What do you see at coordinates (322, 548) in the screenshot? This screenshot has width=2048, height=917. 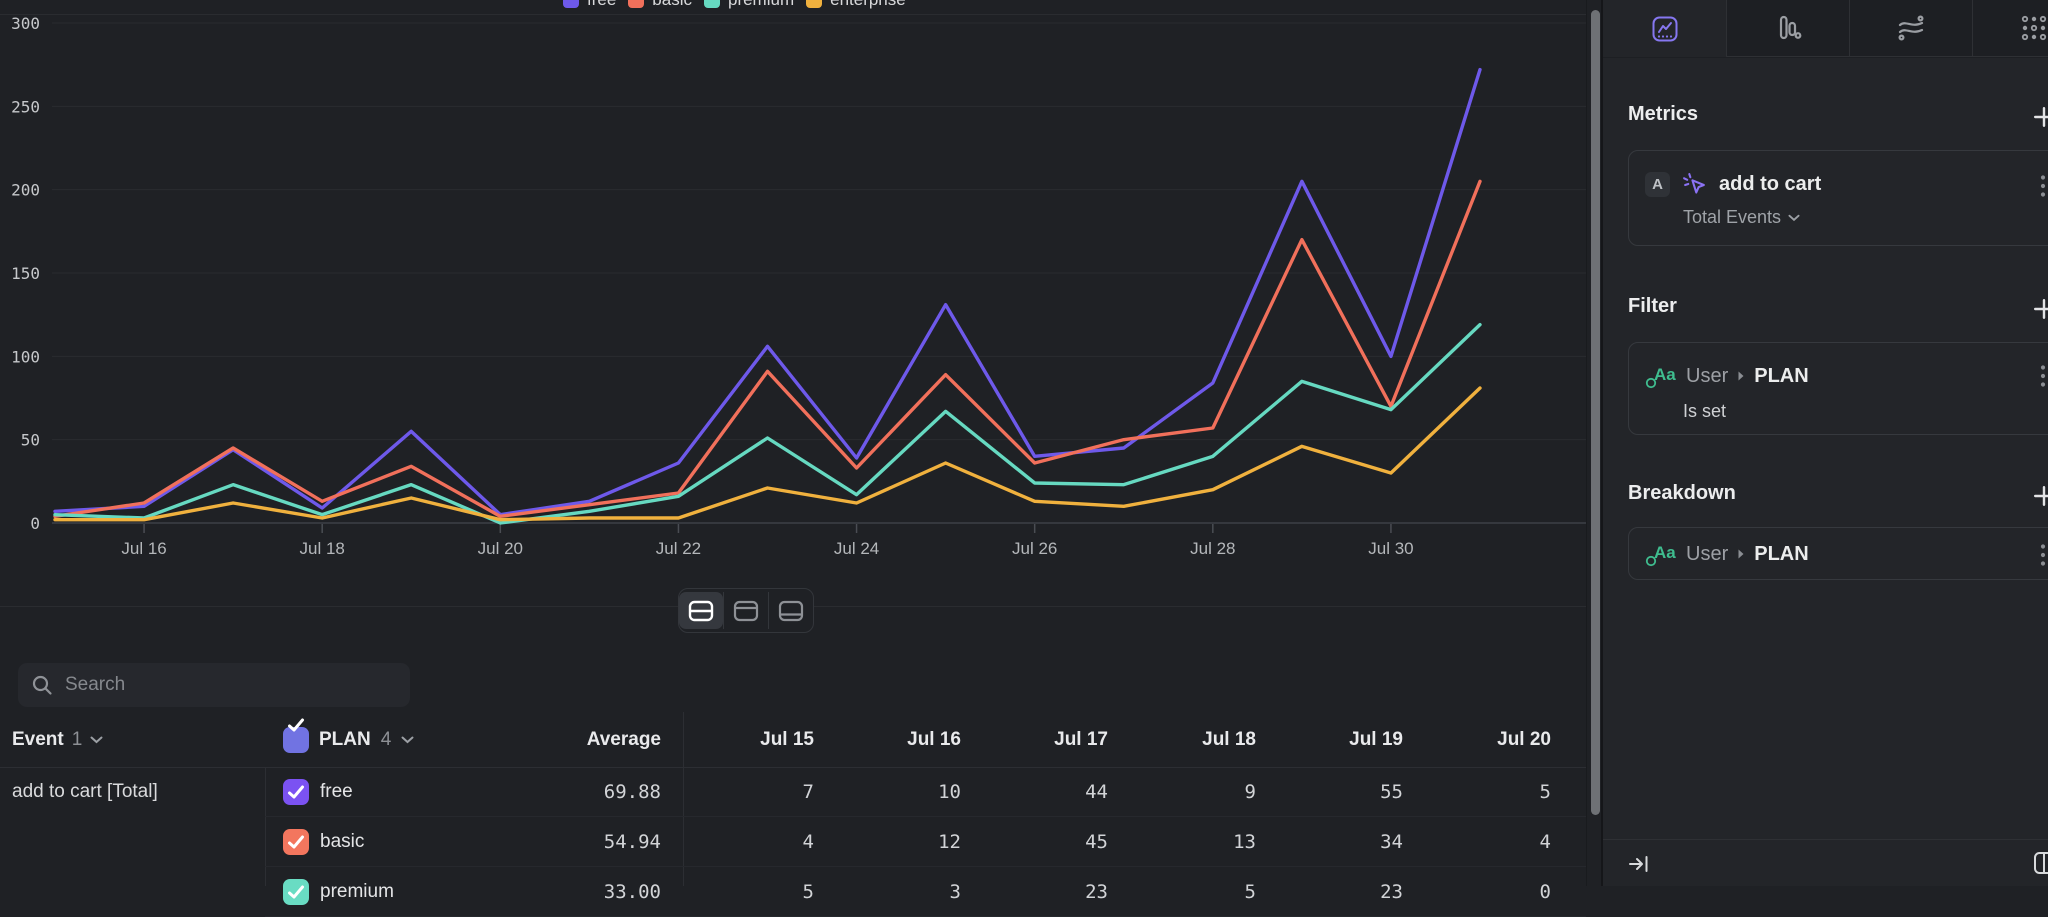 I see `x-axis-label: Jul 18` at bounding box center [322, 548].